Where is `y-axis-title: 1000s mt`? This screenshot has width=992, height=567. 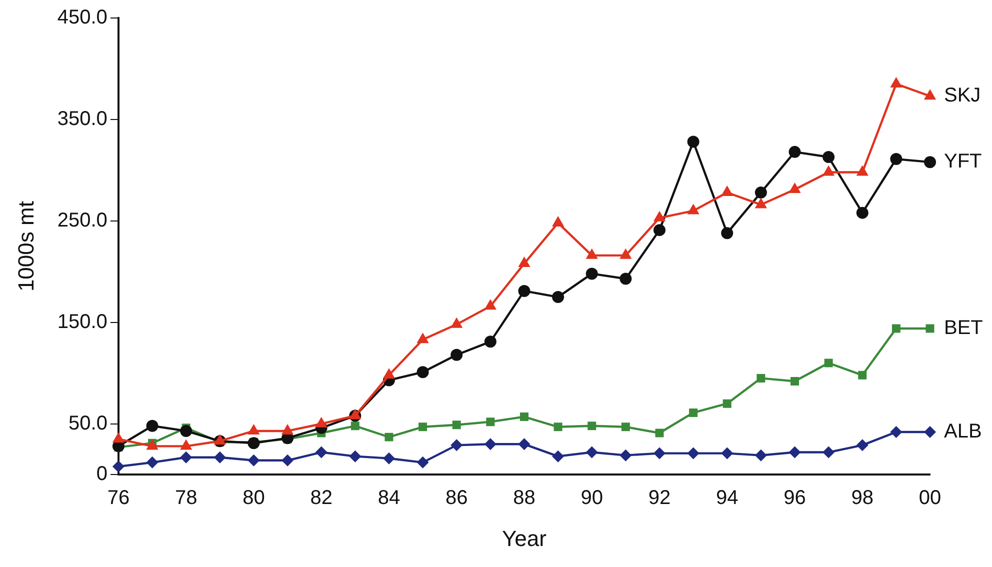
y-axis-title: 1000s mt is located at coordinates (25, 246).